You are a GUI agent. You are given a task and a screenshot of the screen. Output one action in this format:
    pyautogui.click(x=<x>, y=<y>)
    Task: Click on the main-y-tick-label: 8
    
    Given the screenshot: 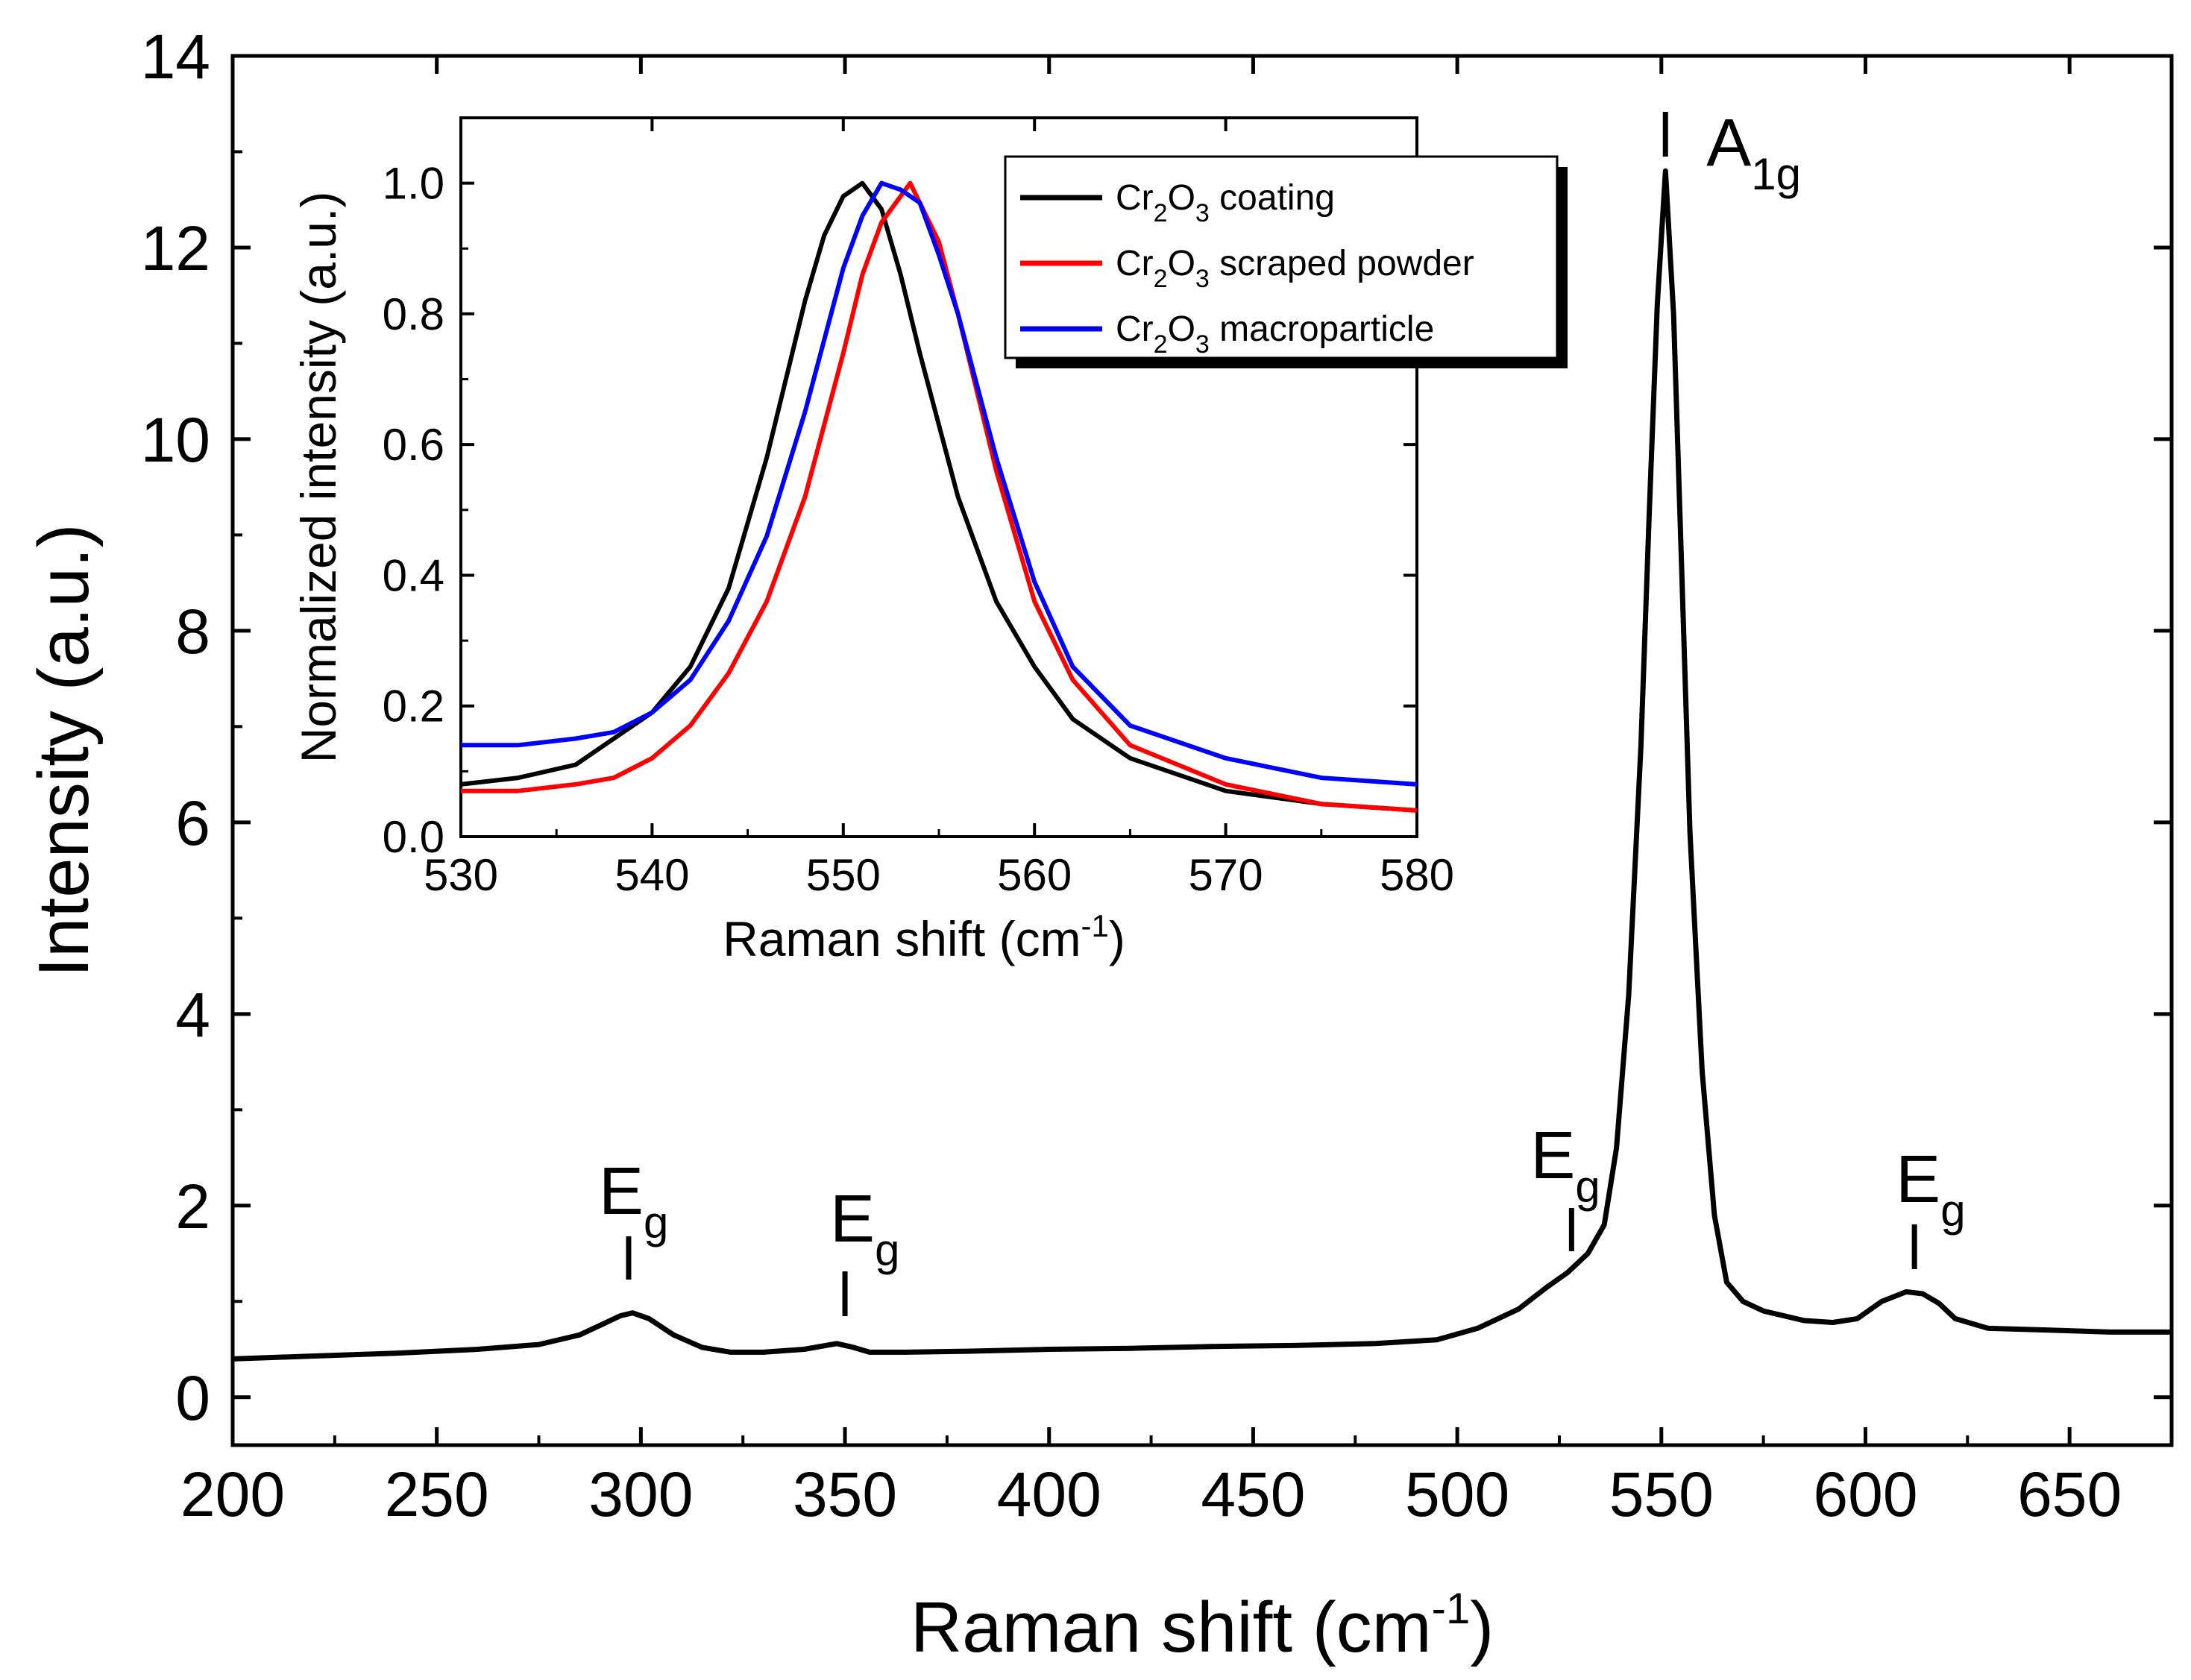 What is the action you would take?
    pyautogui.click(x=193, y=632)
    